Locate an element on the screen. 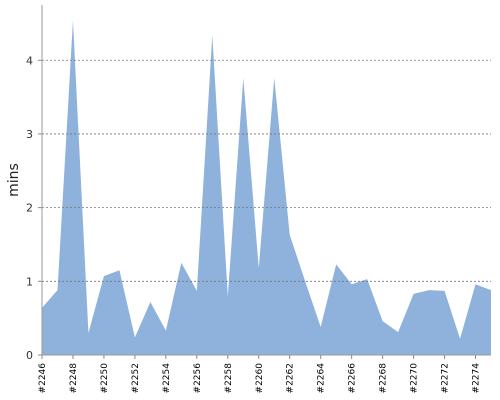 The image size is (500, 400). x-tick-label: #2272 is located at coordinates (446, 378).